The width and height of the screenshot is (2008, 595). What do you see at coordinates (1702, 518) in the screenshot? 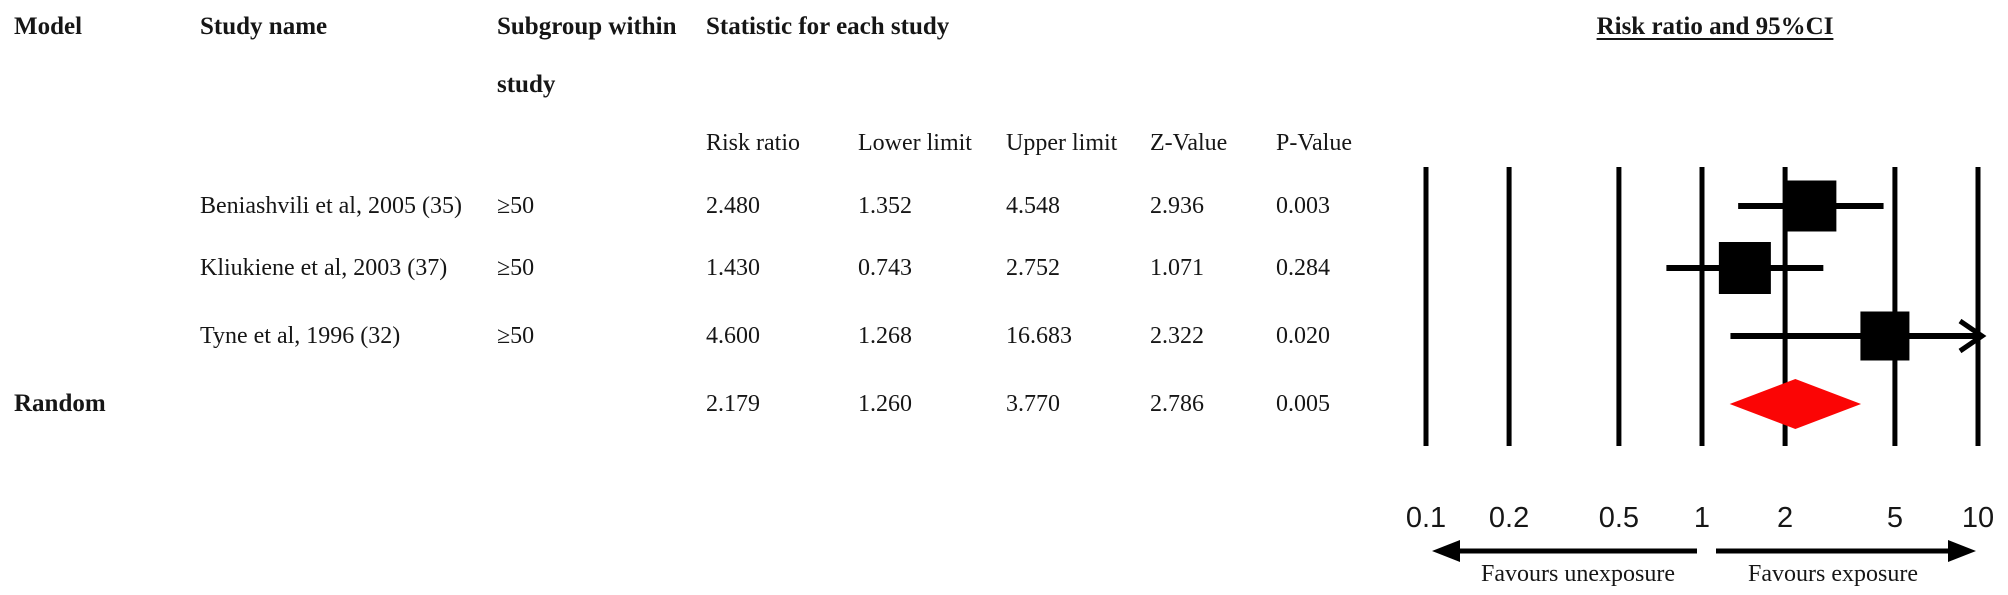
I see `axis-tick-label: 1` at bounding box center [1702, 518].